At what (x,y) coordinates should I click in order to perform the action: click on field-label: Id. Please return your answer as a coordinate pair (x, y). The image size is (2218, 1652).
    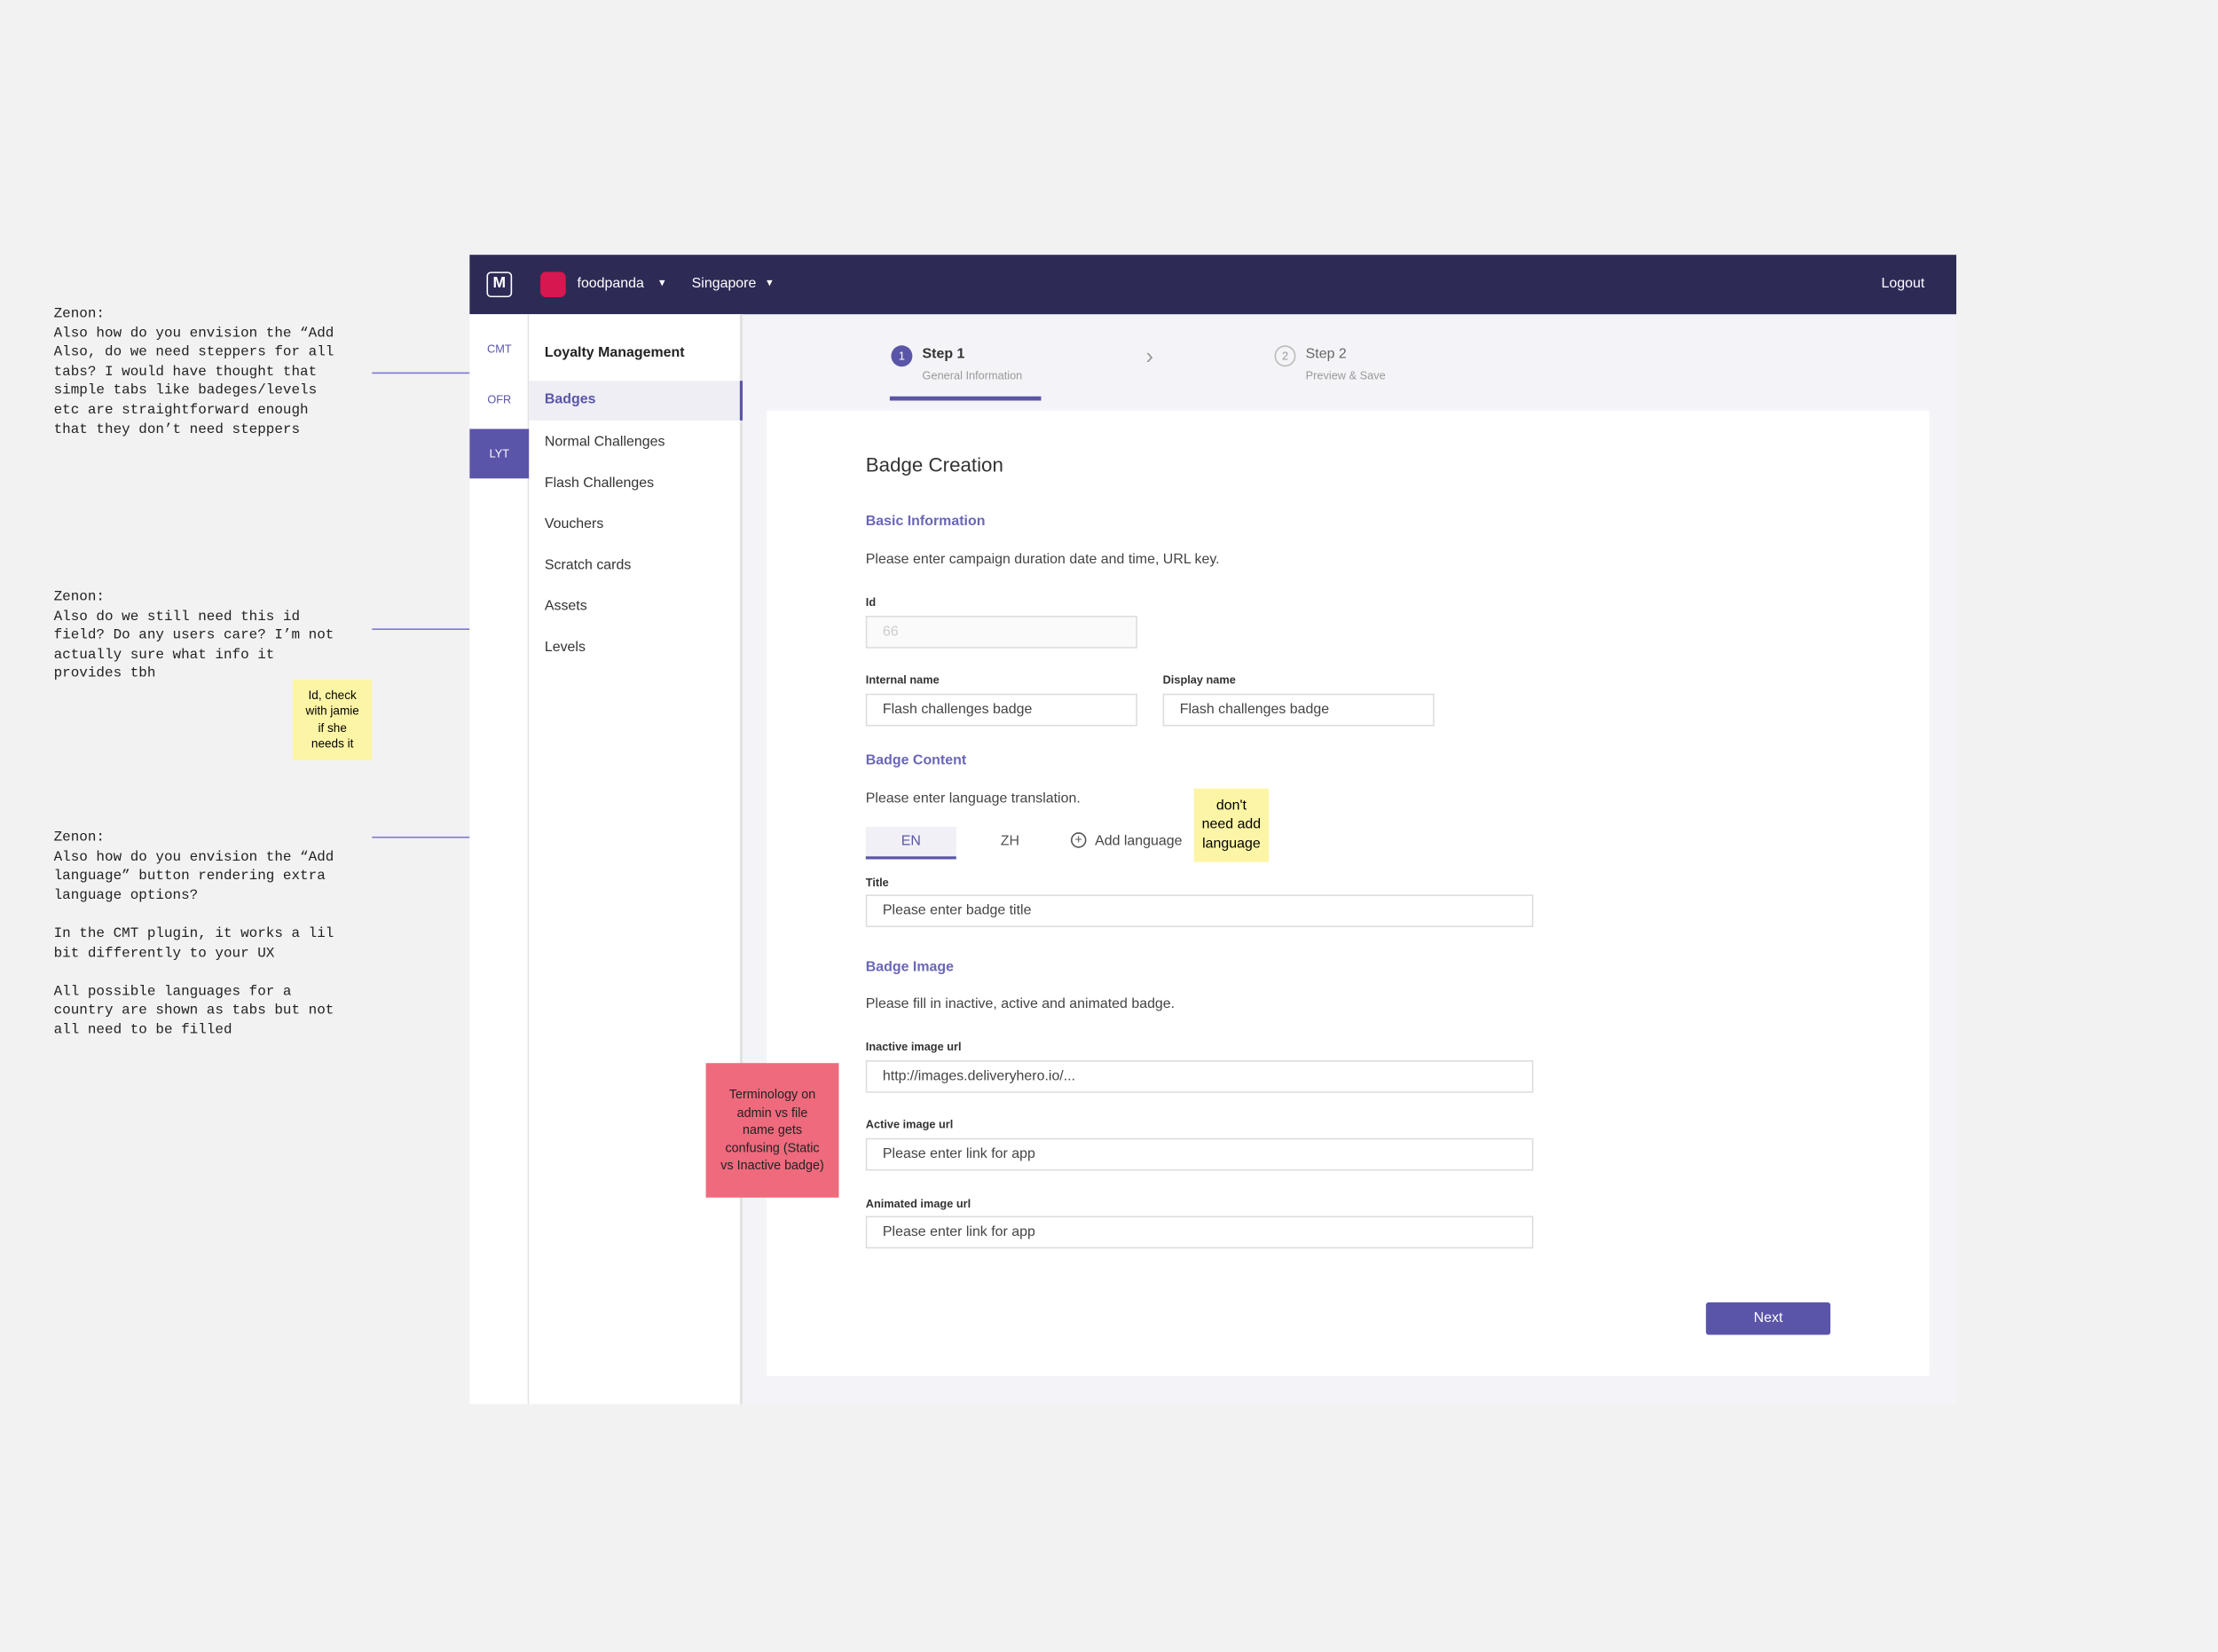
    Looking at the image, I should click on (871, 603).